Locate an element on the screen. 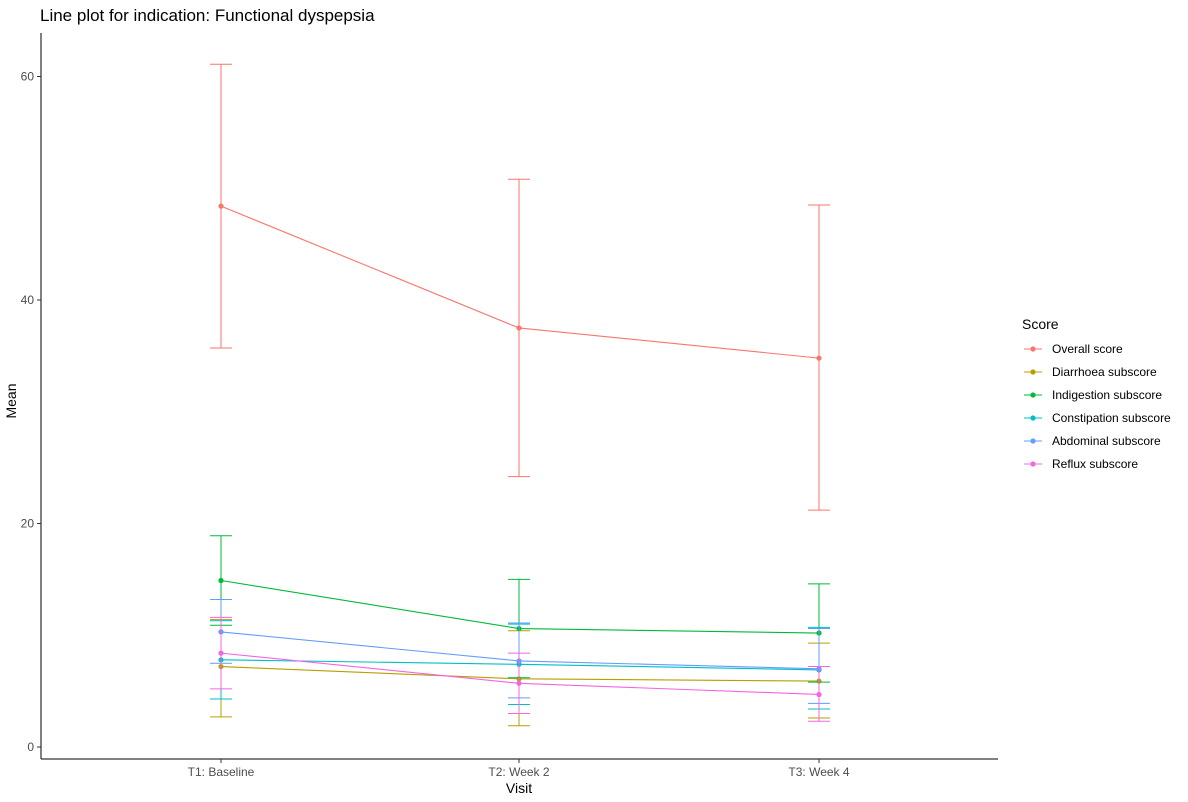  legend-label: Overall score is located at coordinates (1087, 349).